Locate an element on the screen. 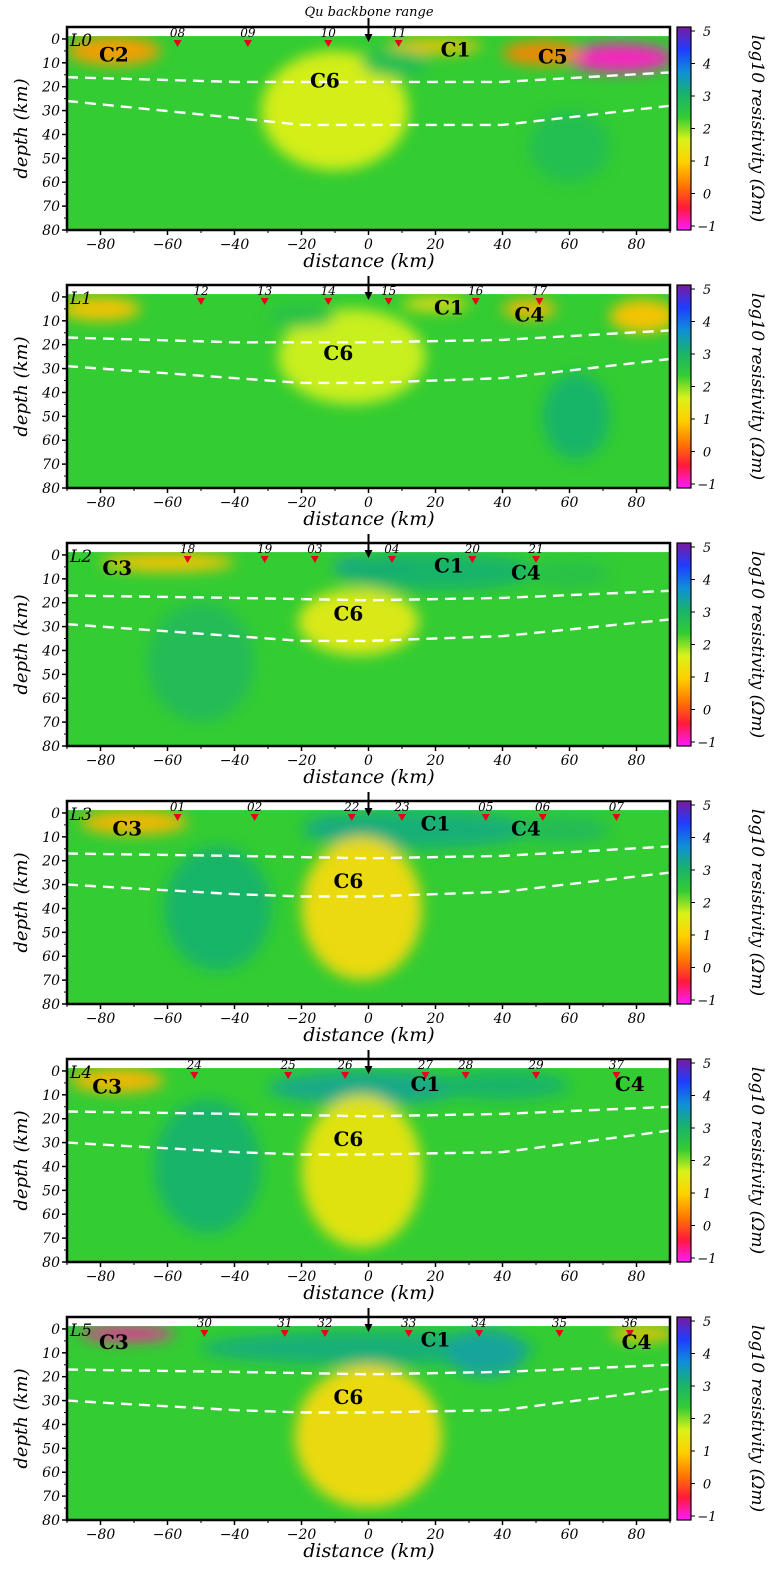 Image resolution: width=771 pixels, height=1570 pixels. station-label: 27 is located at coordinates (425, 1065).